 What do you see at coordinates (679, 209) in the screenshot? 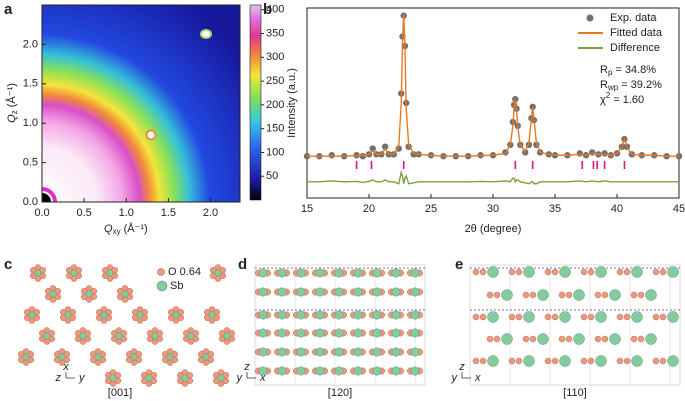
I see `x-tick-label: 45` at bounding box center [679, 209].